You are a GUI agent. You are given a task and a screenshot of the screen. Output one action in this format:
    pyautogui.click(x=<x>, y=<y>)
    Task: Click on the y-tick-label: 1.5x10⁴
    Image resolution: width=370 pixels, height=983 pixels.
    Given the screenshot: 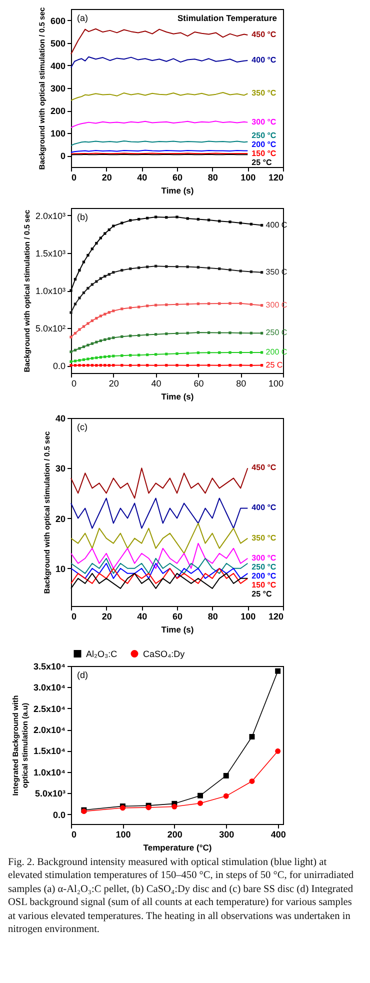 What is the action you would take?
    pyautogui.click(x=50, y=751)
    